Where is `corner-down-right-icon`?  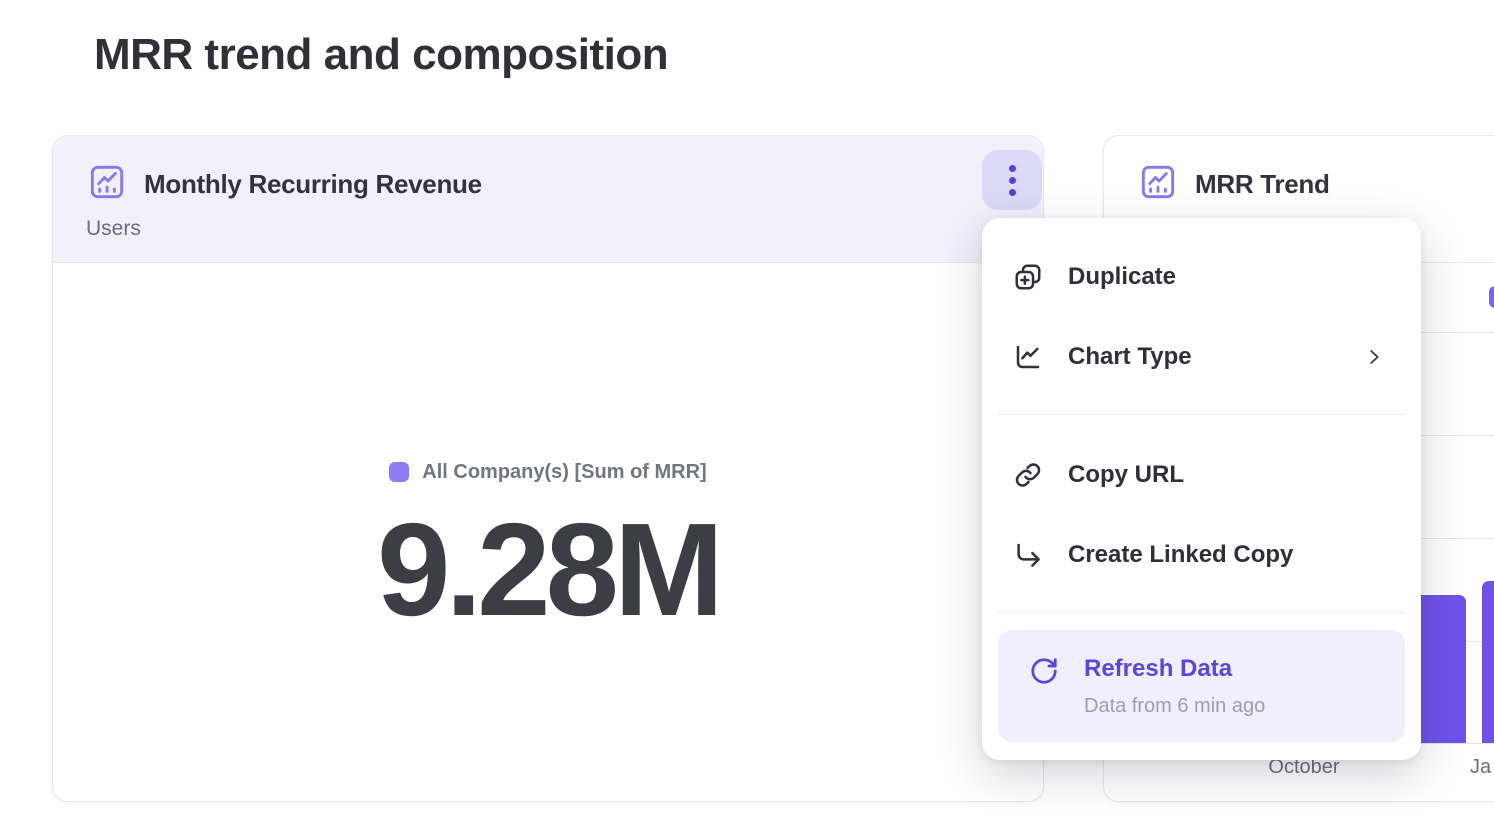 corner-down-right-icon is located at coordinates (1028, 555).